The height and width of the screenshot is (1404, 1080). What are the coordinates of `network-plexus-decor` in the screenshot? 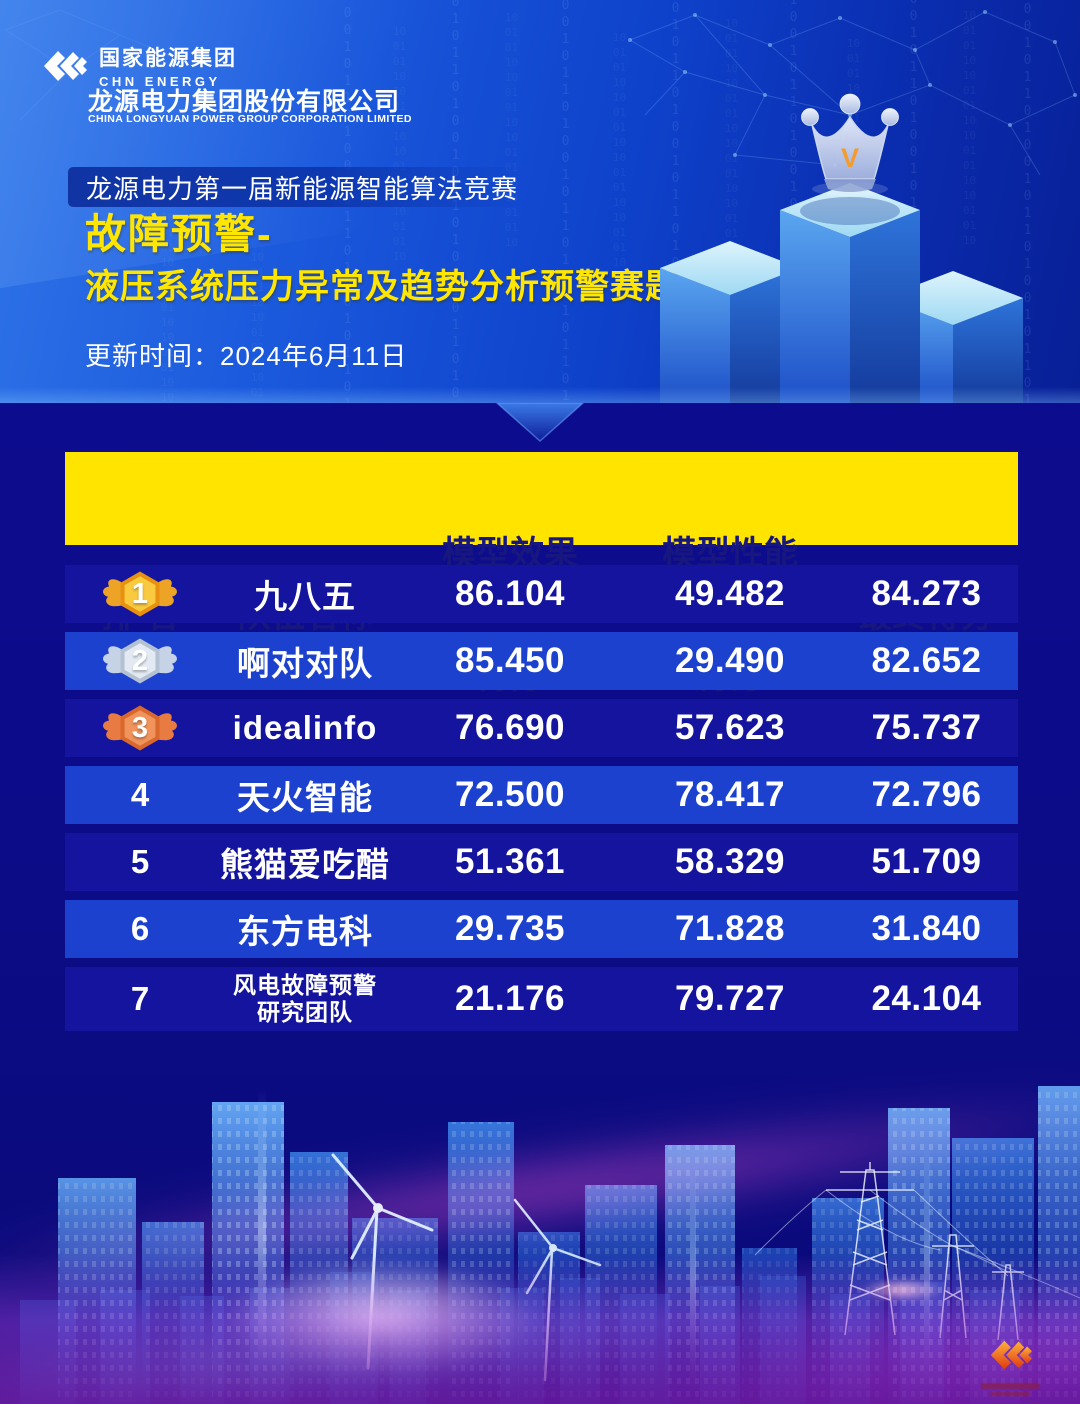 It's located at (92, 65).